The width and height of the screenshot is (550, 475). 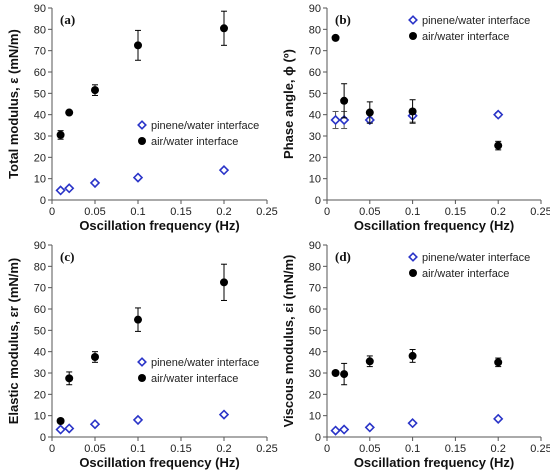 I want to click on y-axis-label: Viscous modulus, εi (mN/m), so click(x=288, y=341).